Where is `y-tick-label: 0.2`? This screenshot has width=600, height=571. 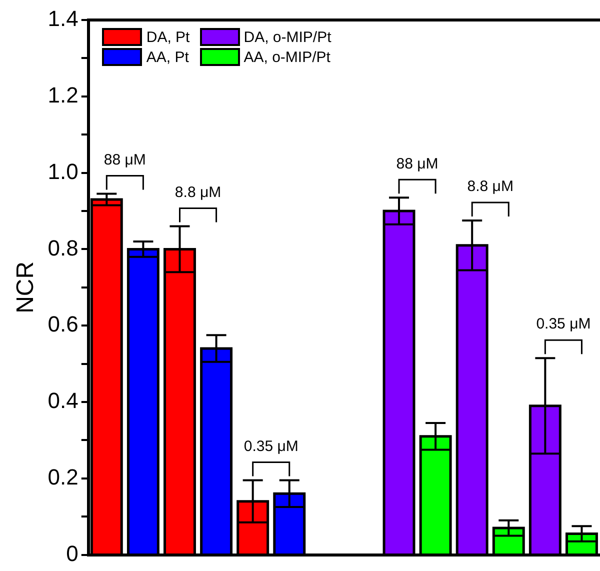 y-tick-label: 0.2 is located at coordinates (63, 477).